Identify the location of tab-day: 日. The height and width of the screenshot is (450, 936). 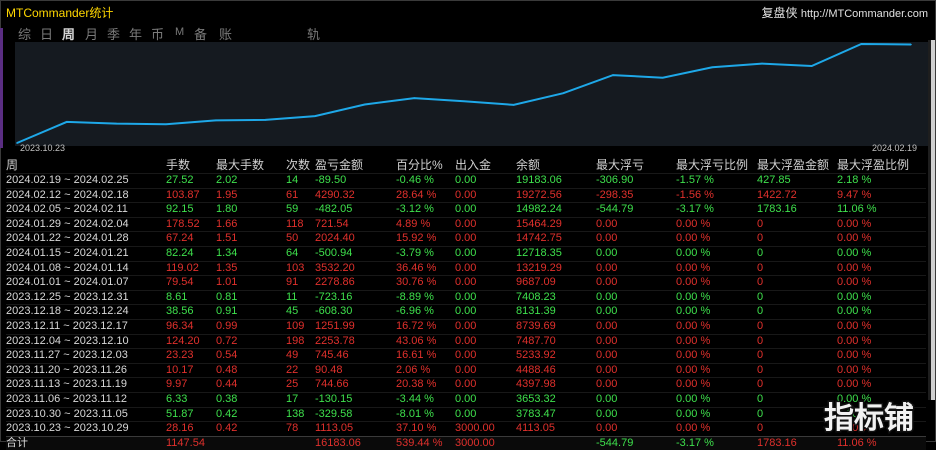
(47, 34).